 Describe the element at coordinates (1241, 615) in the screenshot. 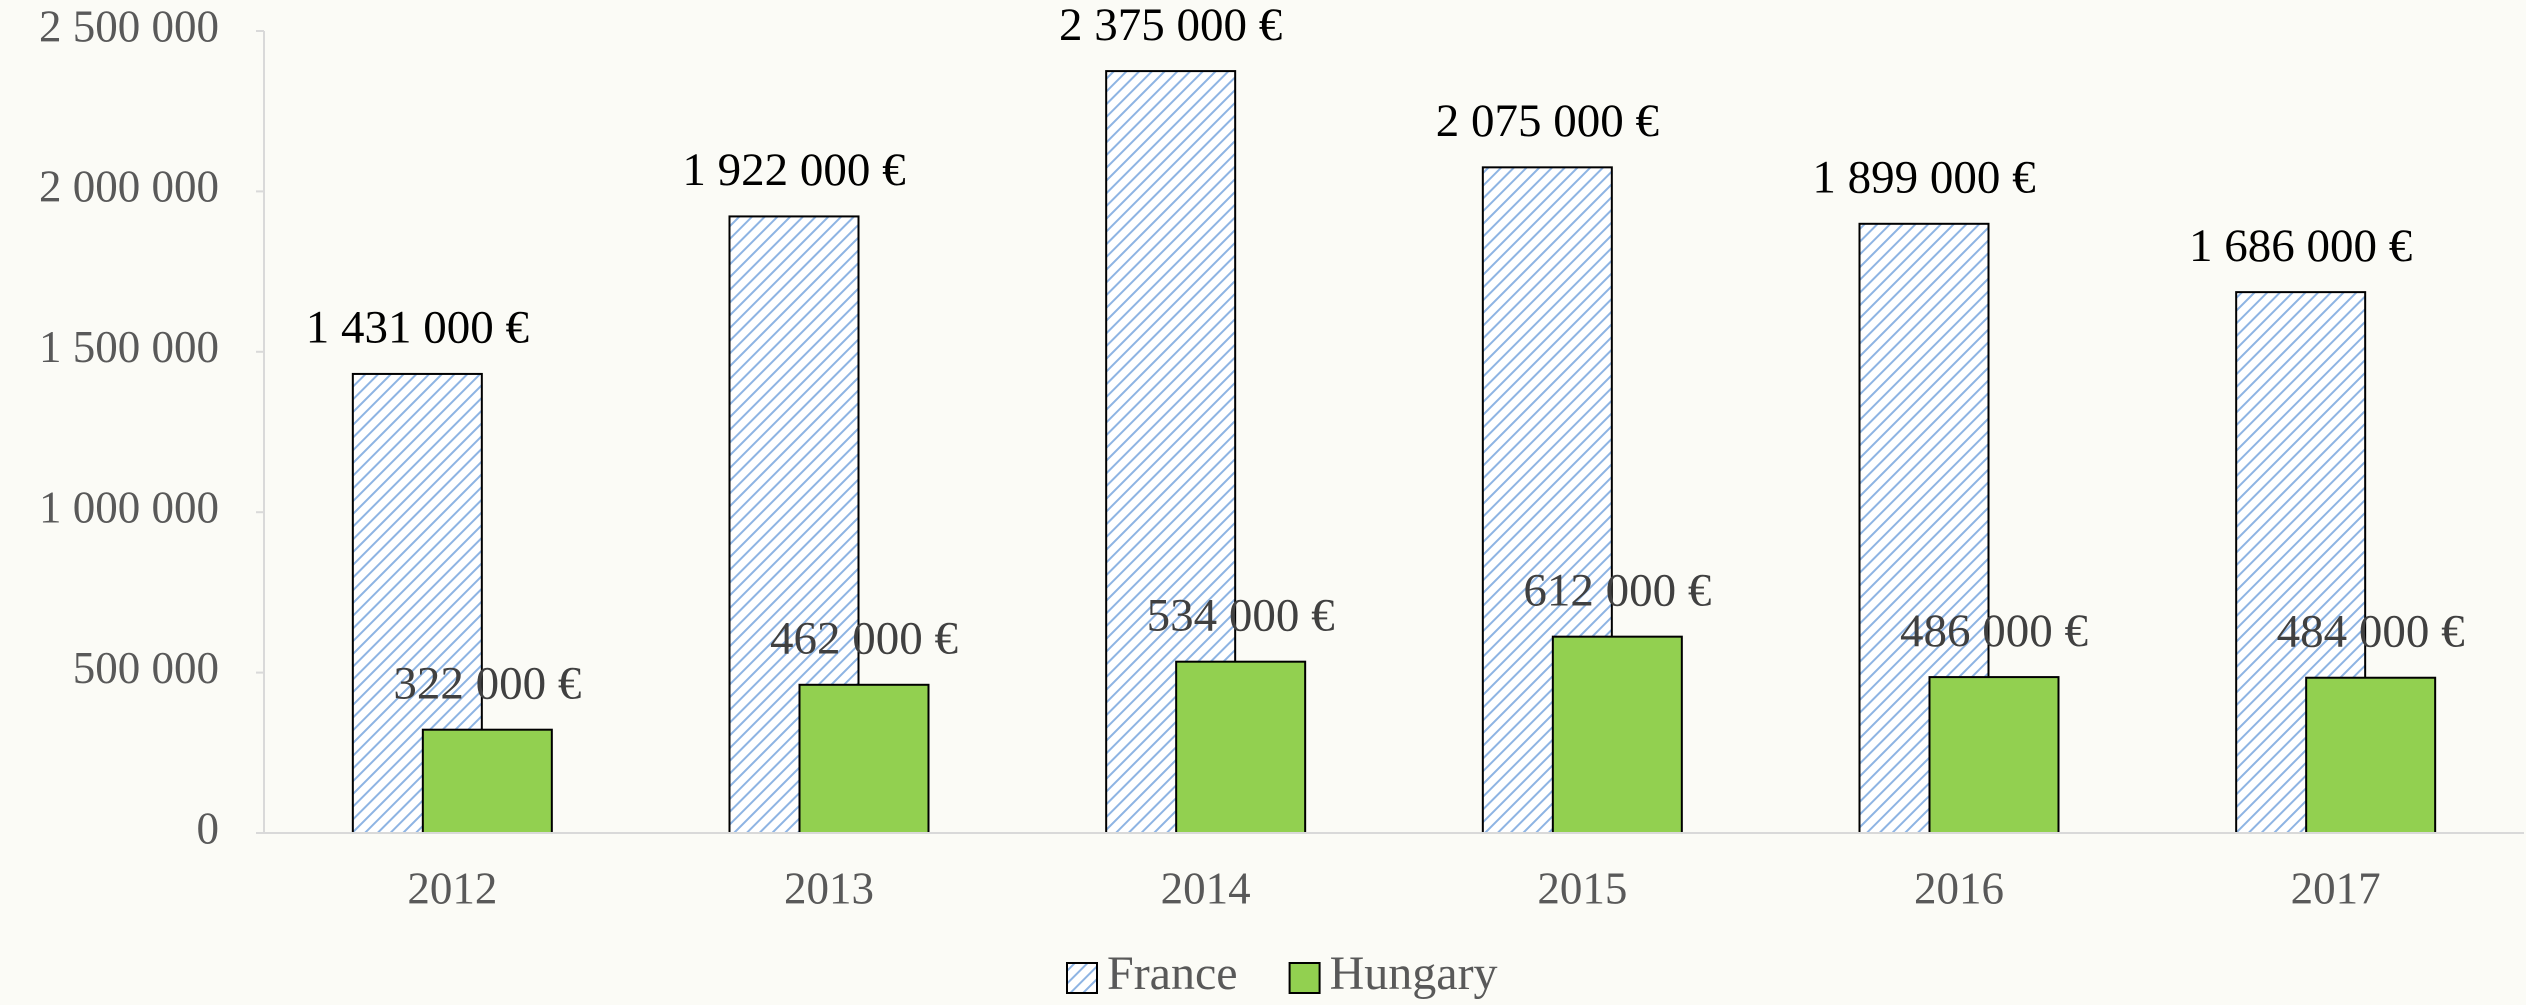

I see `data-label: 534 000 €` at that location.